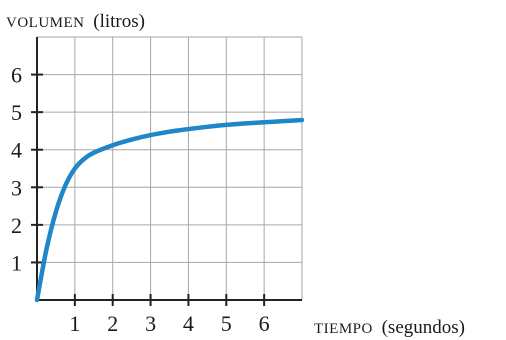 The image size is (506, 340). What do you see at coordinates (150, 323) in the screenshot?
I see `x-tick-label-3: 3` at bounding box center [150, 323].